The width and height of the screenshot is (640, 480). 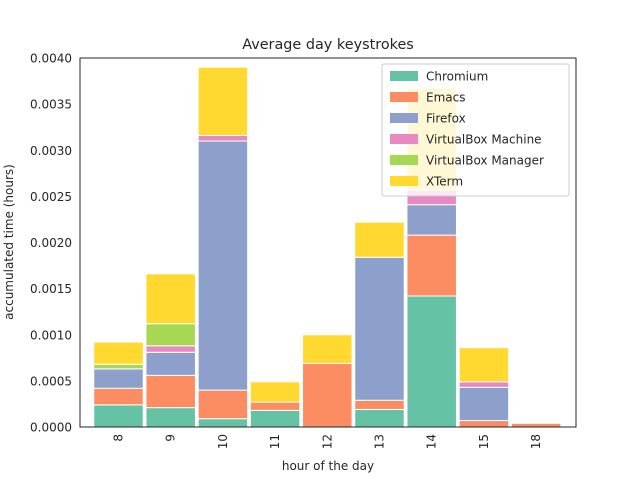 What do you see at coordinates (432, 441) in the screenshot?
I see `x-tick-label: 14` at bounding box center [432, 441].